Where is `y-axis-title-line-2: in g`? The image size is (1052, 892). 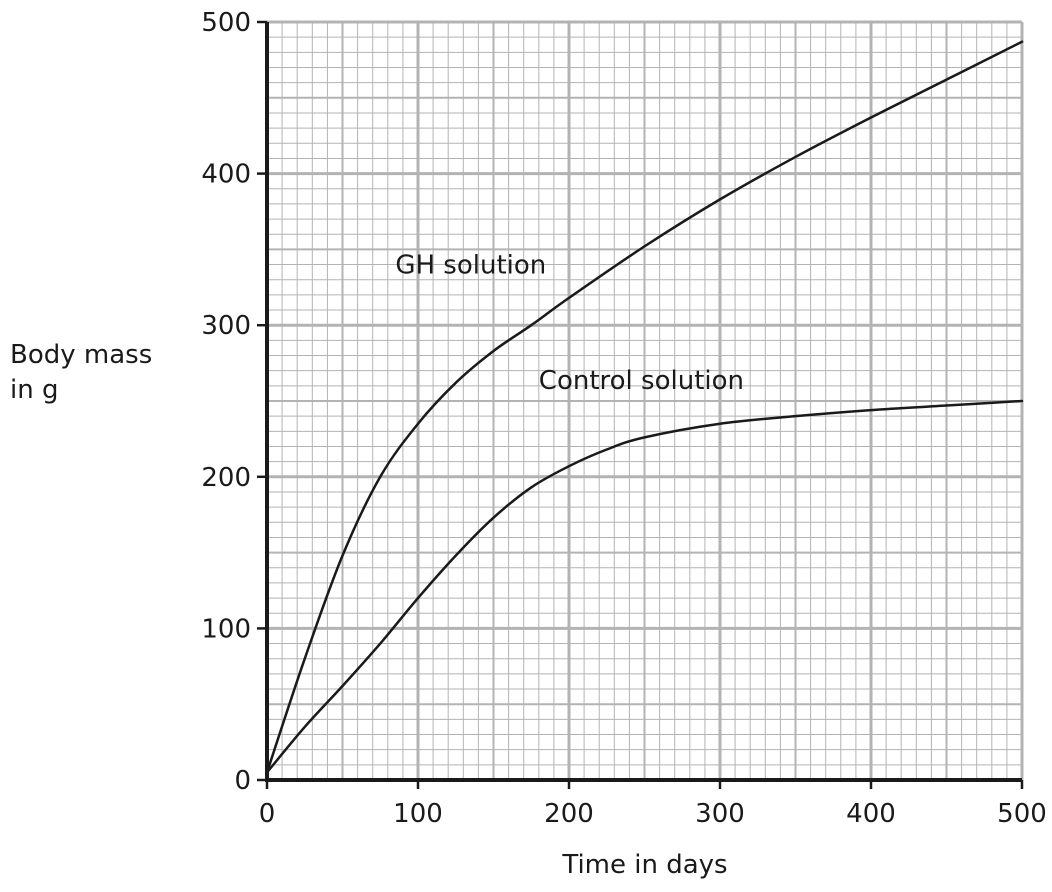
y-axis-title-line-2: in g is located at coordinates (34, 390).